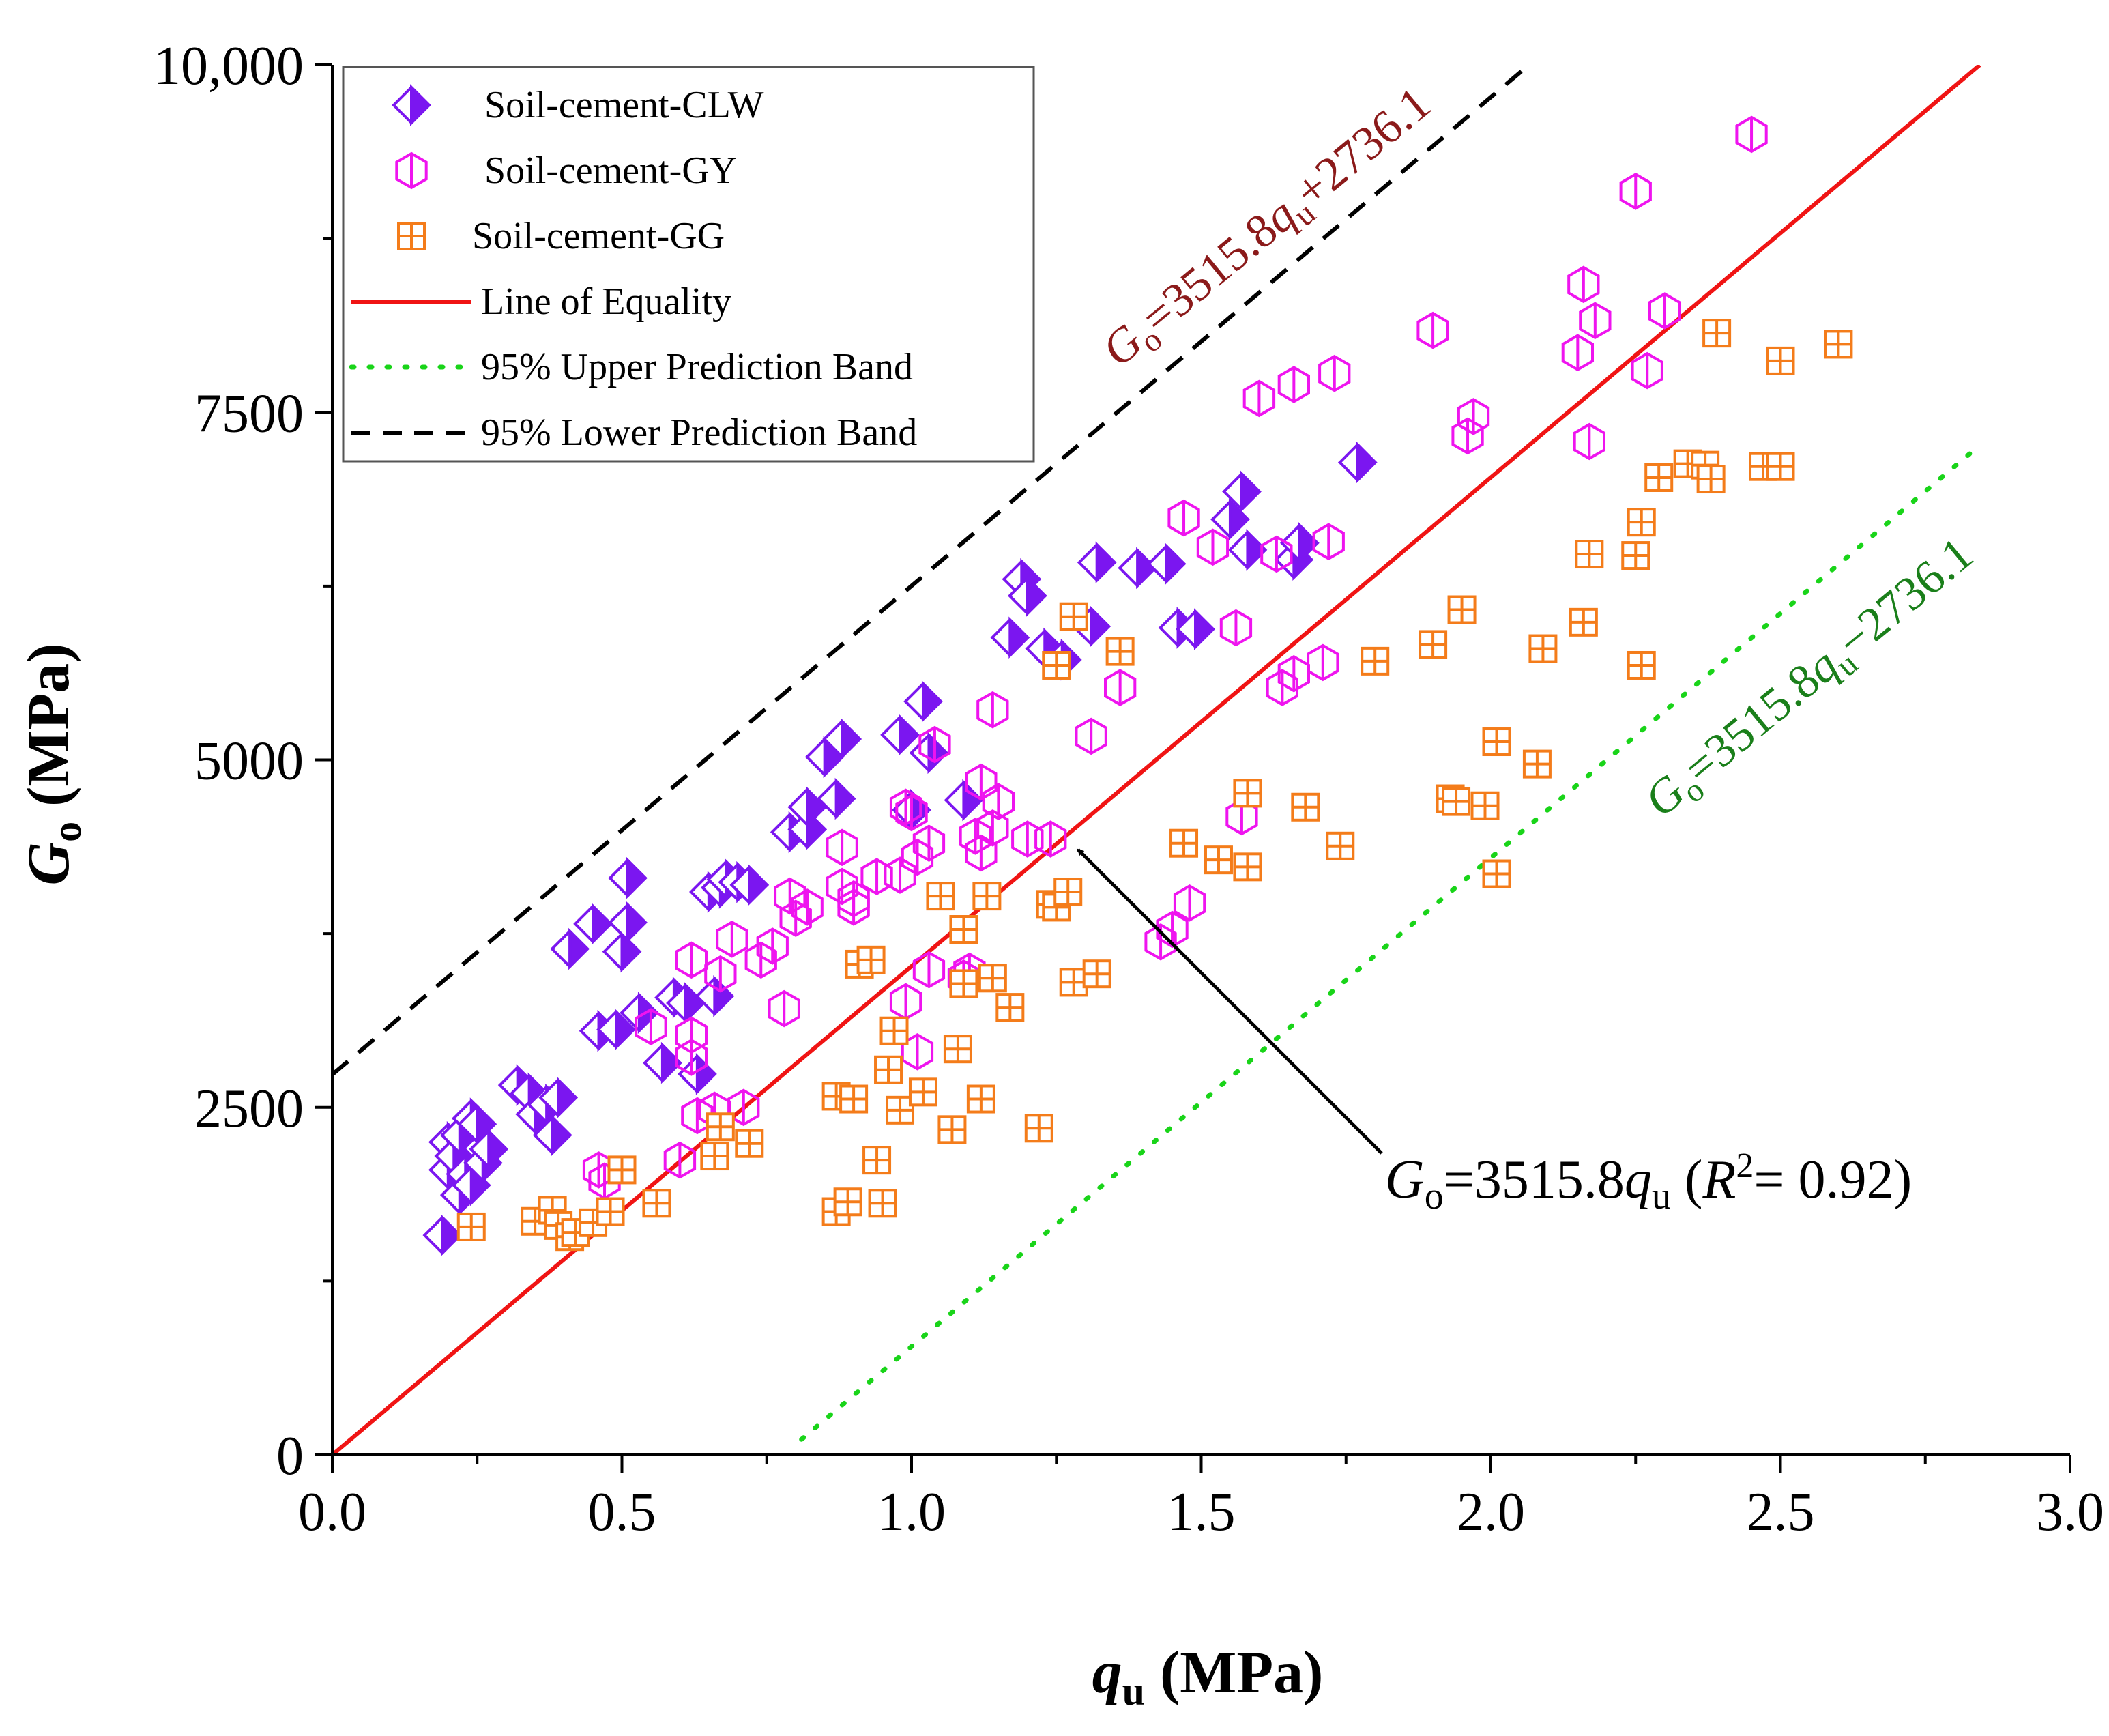  What do you see at coordinates (1201, 1512) in the screenshot?
I see `x-tick-label: 1.5` at bounding box center [1201, 1512].